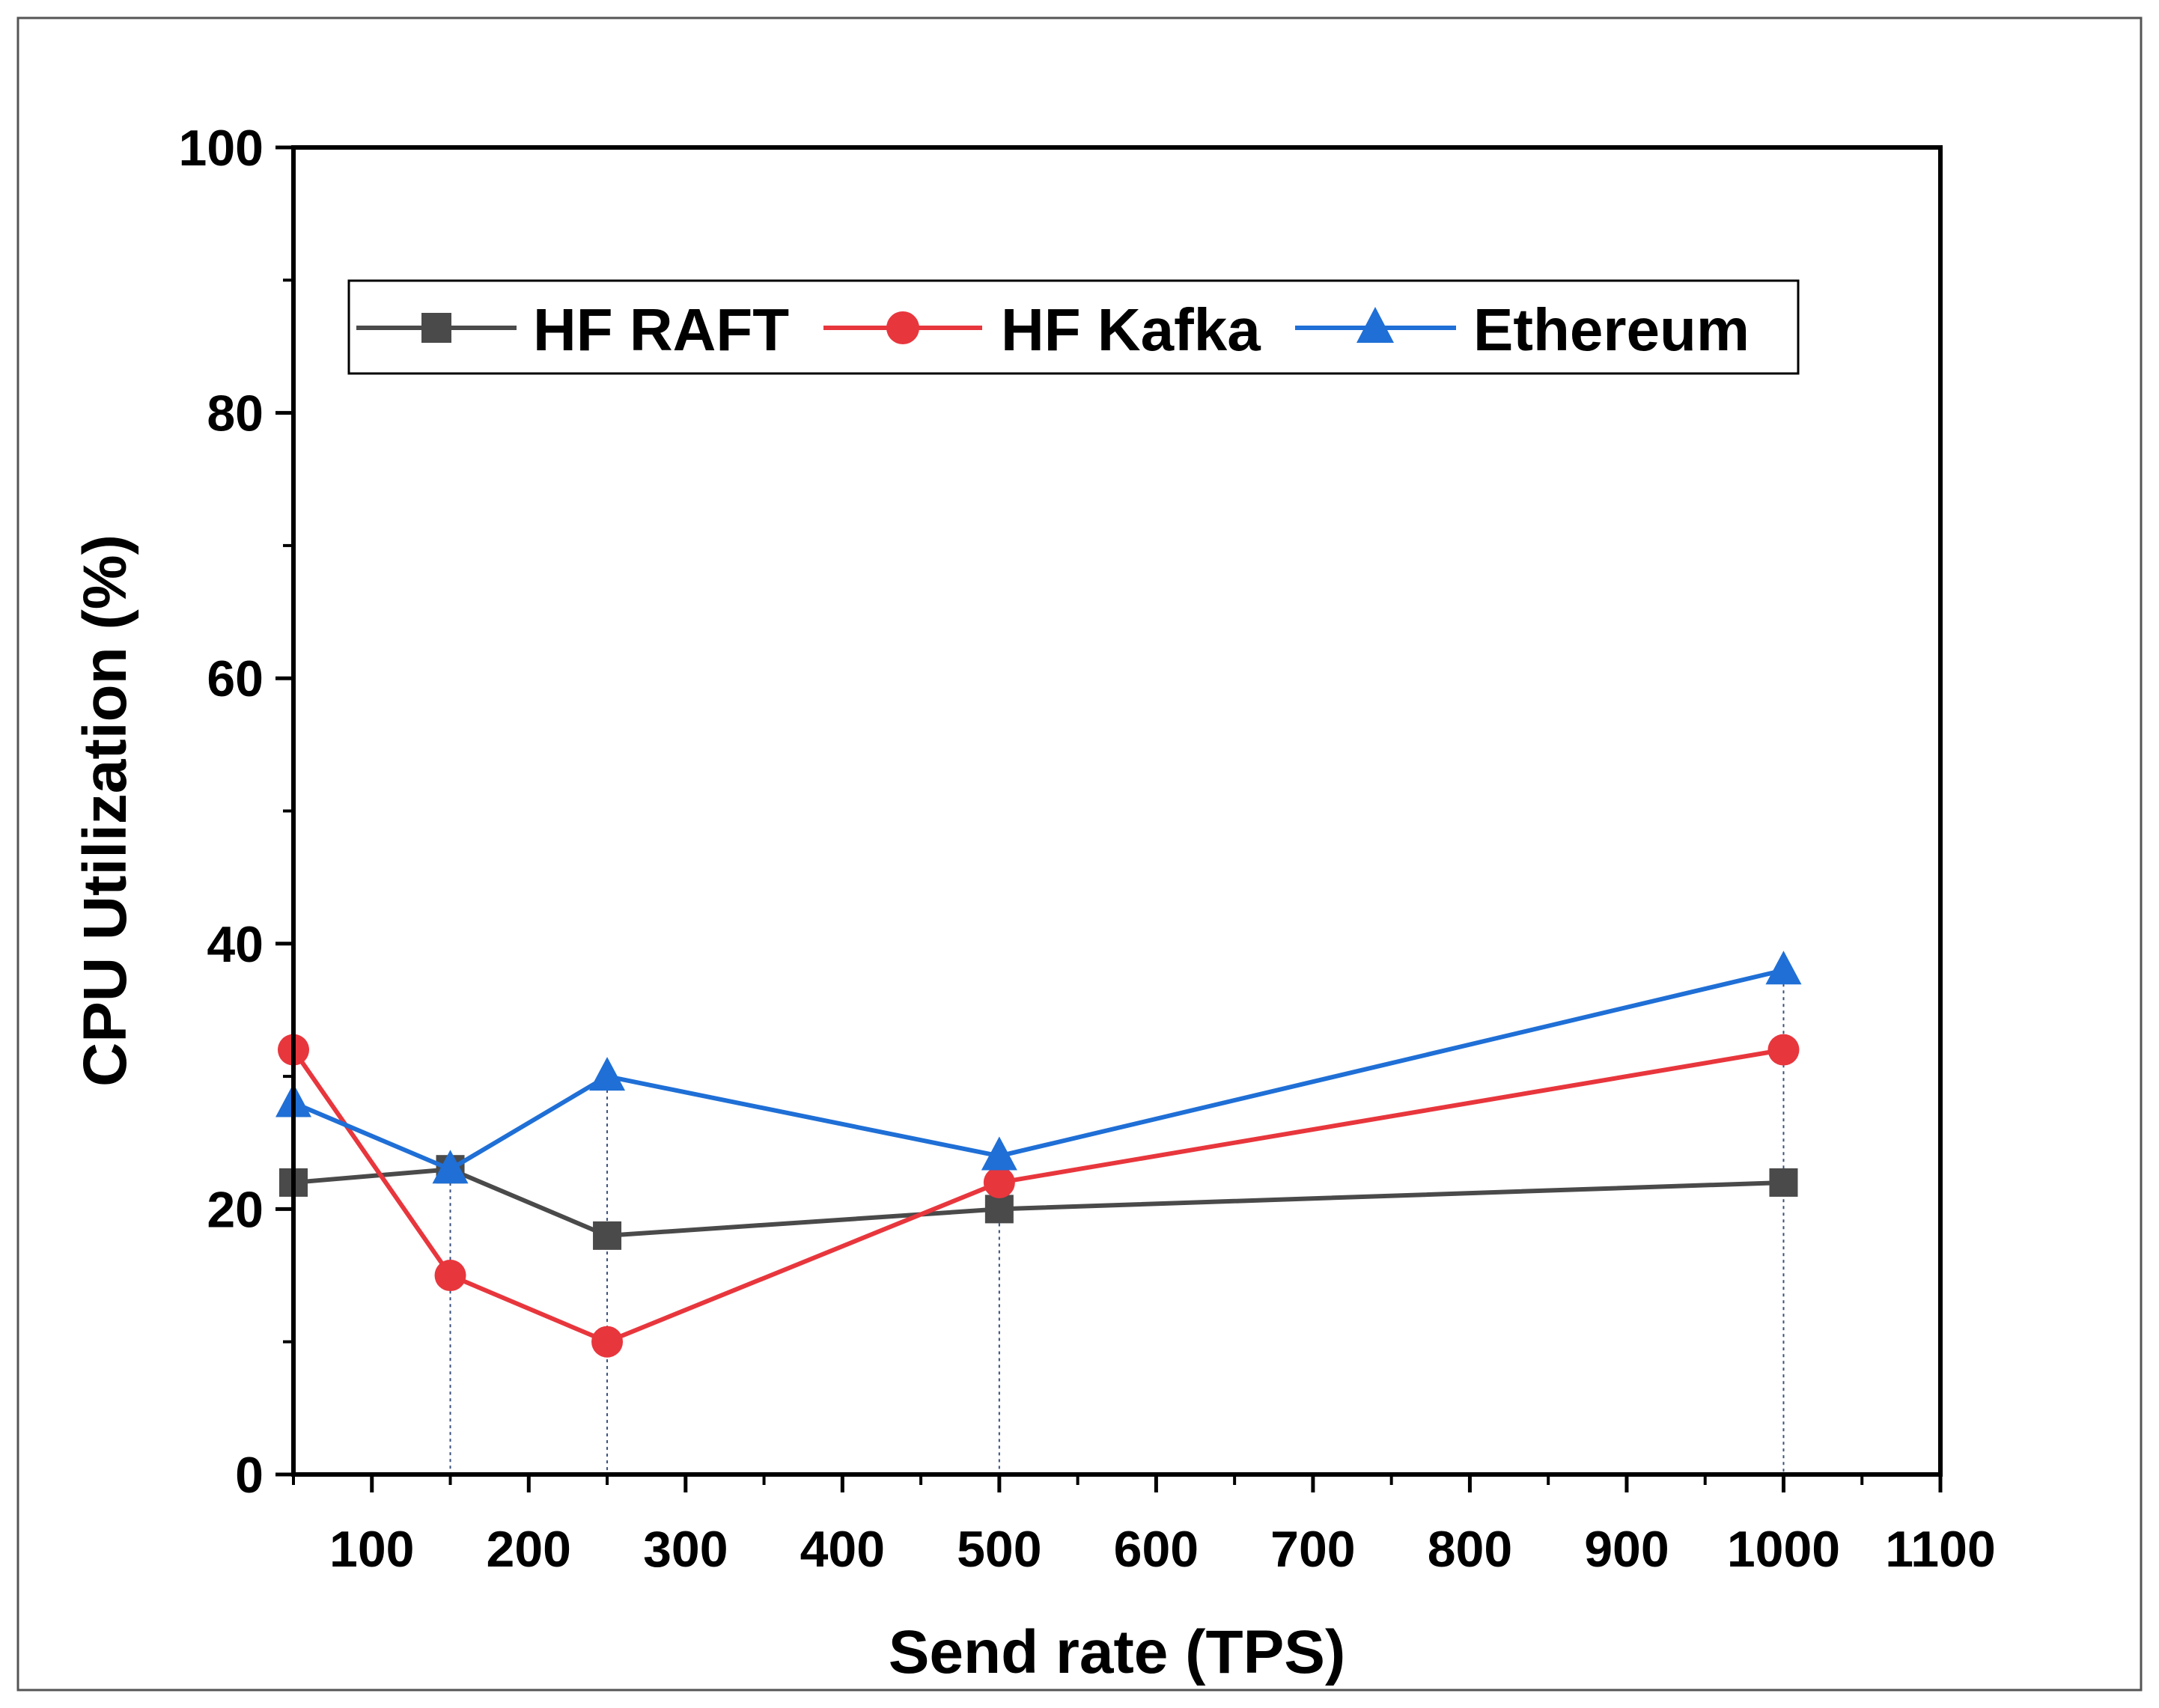  What do you see at coordinates (1038, 1067) in the screenshot?
I see `series-ethereum` at bounding box center [1038, 1067].